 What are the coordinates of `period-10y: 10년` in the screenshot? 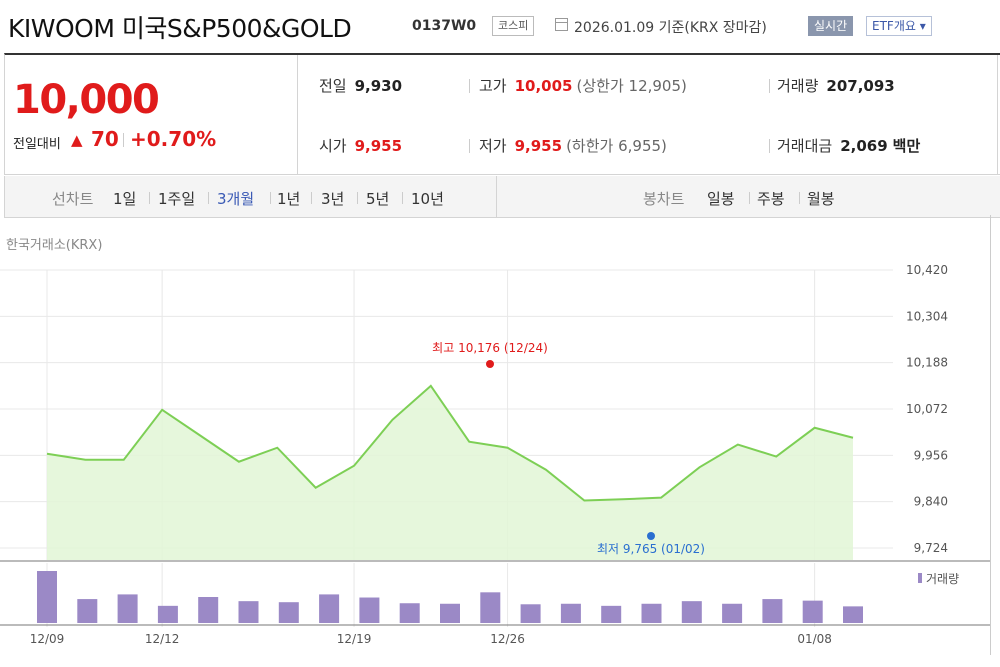 It's located at (427, 199).